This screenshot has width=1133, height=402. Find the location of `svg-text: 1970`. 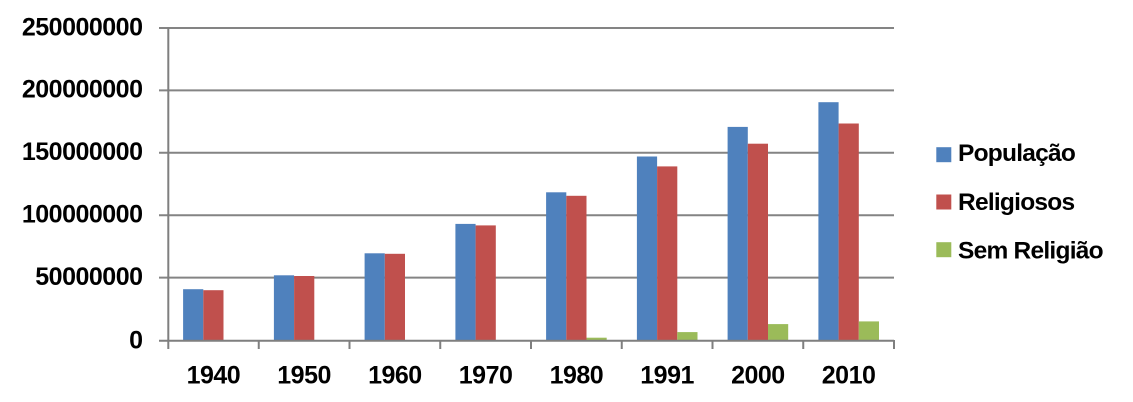

svg-text: 1970 is located at coordinates (486, 375).